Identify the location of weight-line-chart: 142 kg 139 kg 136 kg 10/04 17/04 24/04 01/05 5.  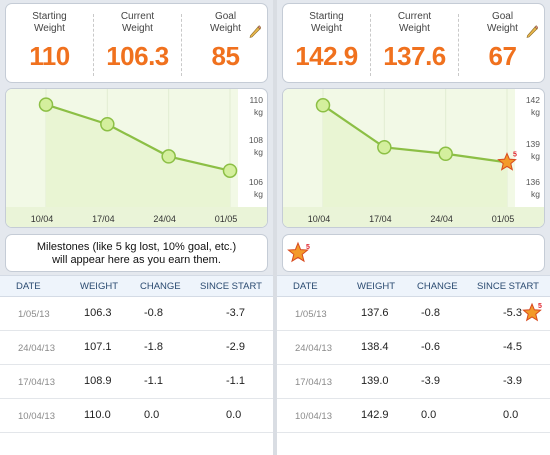
(413, 158).